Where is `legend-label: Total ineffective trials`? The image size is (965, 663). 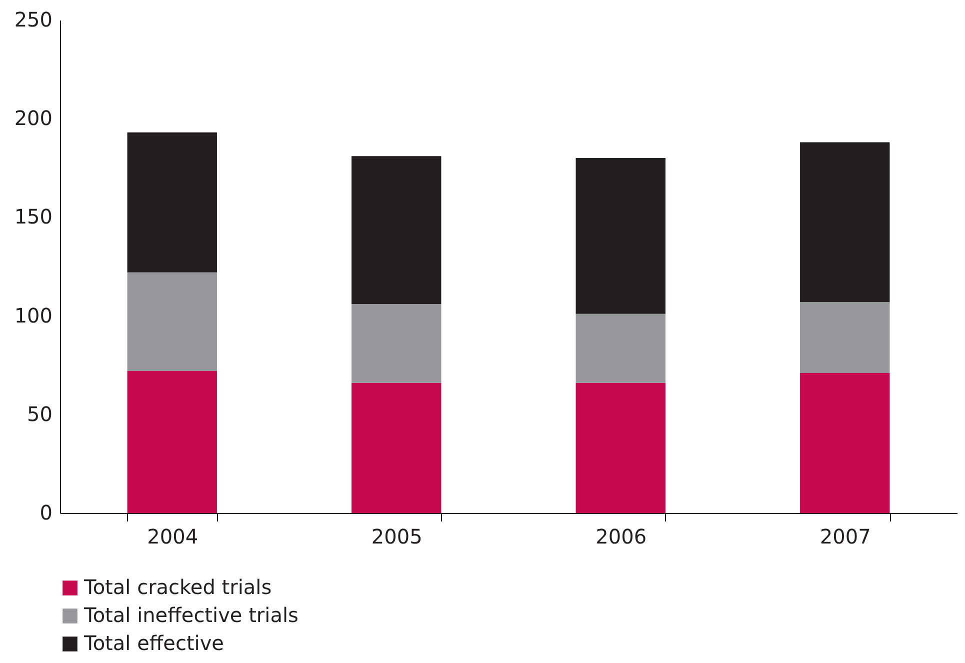
legend-label: Total ineffective trials is located at coordinates (190, 615).